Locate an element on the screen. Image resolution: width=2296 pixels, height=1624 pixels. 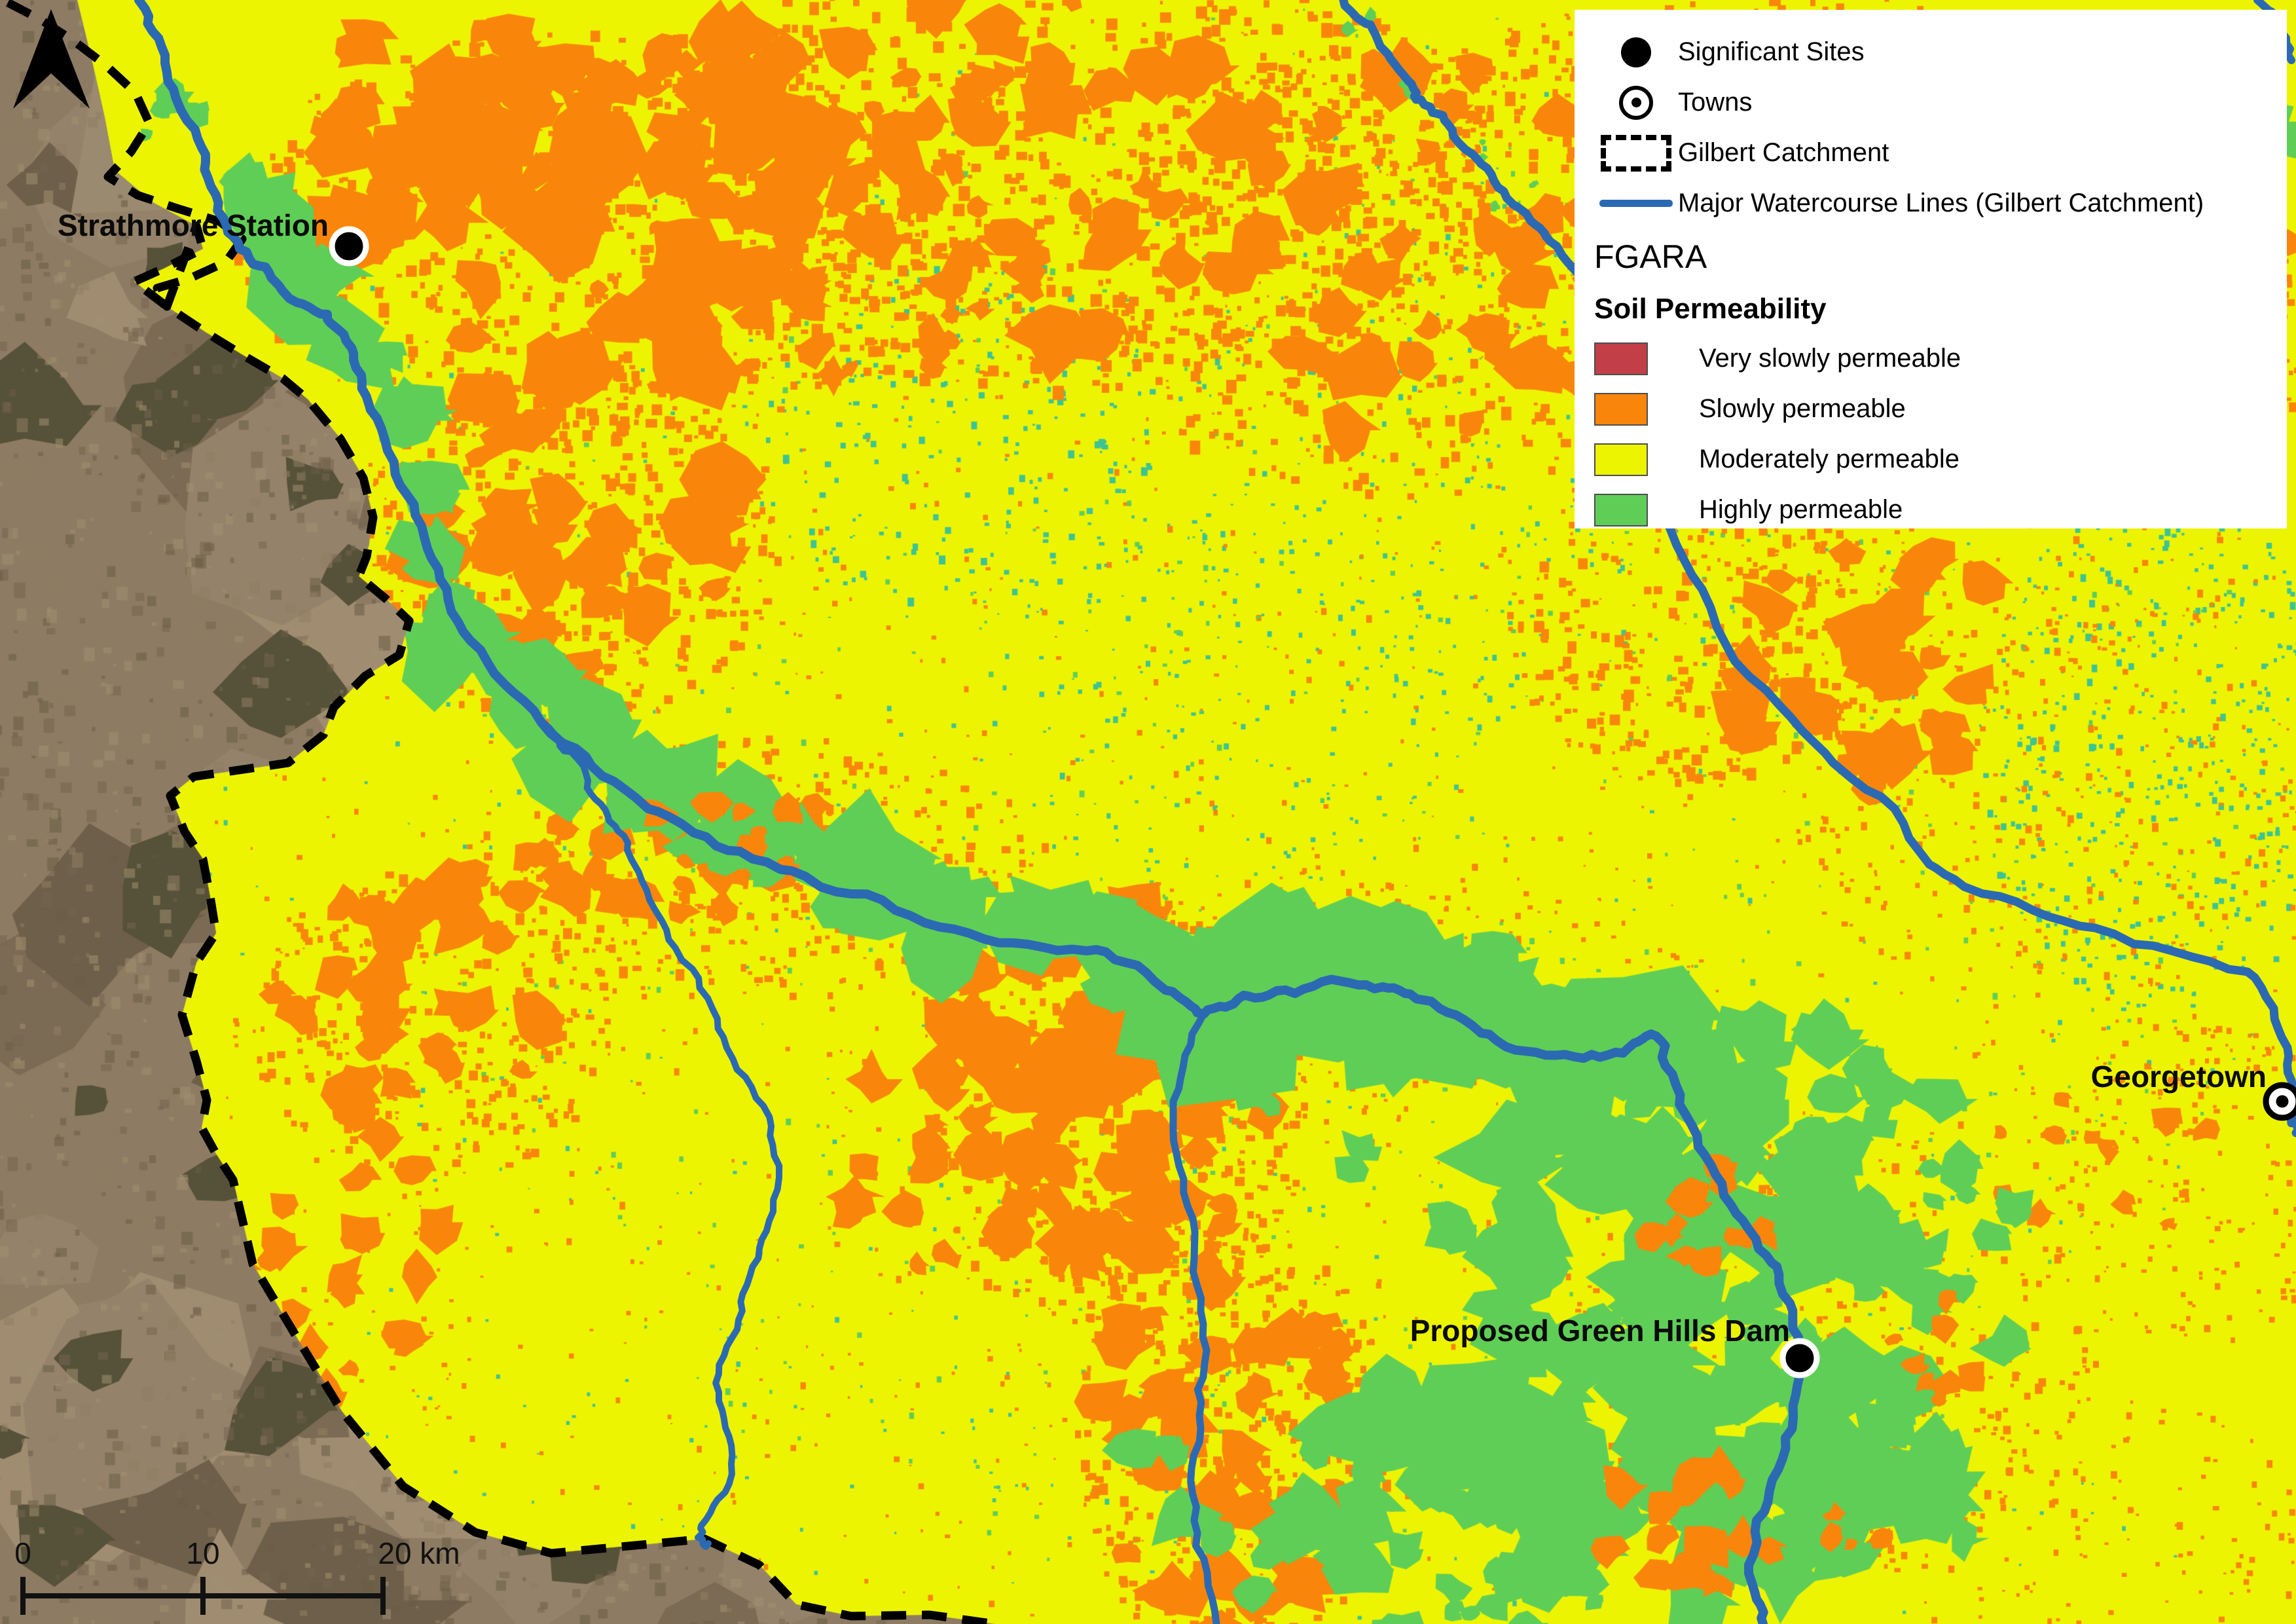
scale-tick-label-0: 0 is located at coordinates (22, 1553).